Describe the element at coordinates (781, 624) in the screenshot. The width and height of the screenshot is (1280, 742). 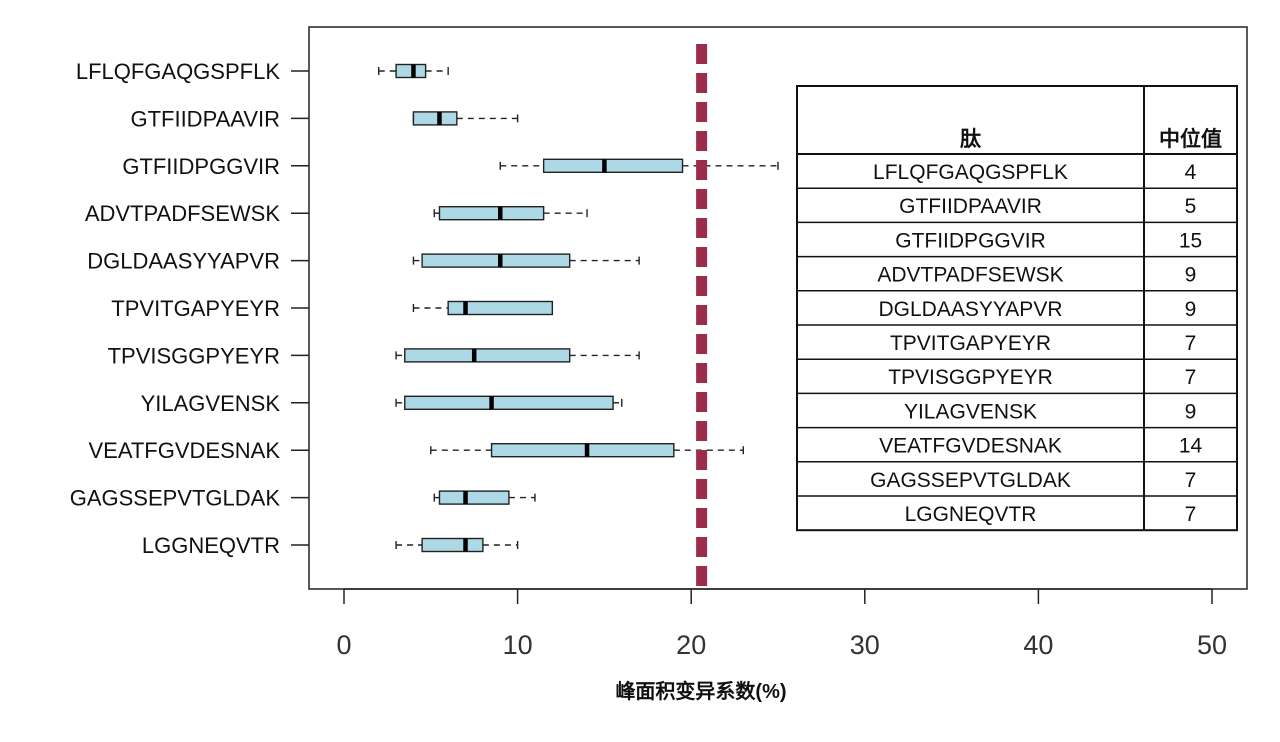
I see `x-axis: 0 10 20 30 40 50` at that location.